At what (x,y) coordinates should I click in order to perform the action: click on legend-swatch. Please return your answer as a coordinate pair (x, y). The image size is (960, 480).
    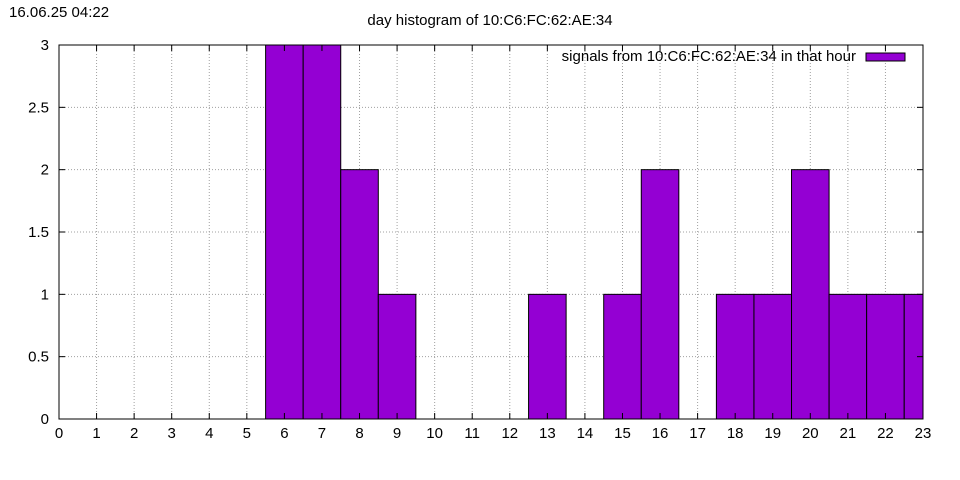
    Looking at the image, I should click on (885, 57).